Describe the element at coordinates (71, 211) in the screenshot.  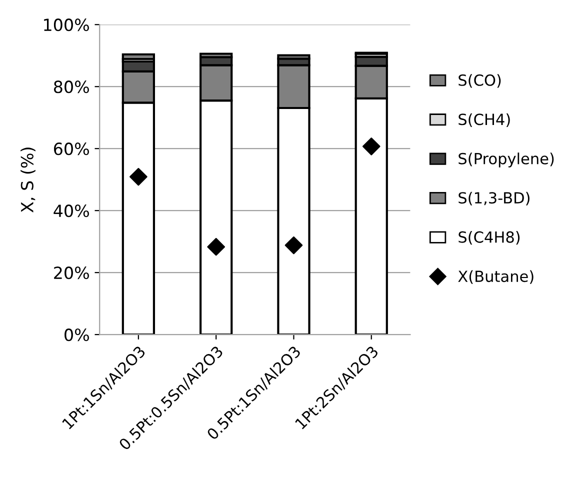
I see `y-tick-label: 40%` at that location.